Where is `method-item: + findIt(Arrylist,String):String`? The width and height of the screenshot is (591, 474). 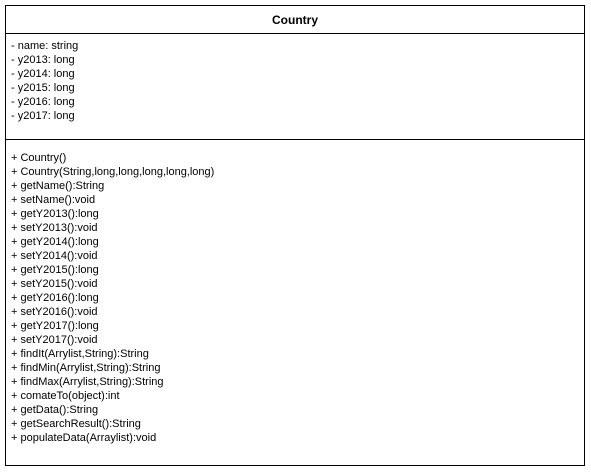
method-item: + findIt(Arrylist,String):String is located at coordinates (80, 354).